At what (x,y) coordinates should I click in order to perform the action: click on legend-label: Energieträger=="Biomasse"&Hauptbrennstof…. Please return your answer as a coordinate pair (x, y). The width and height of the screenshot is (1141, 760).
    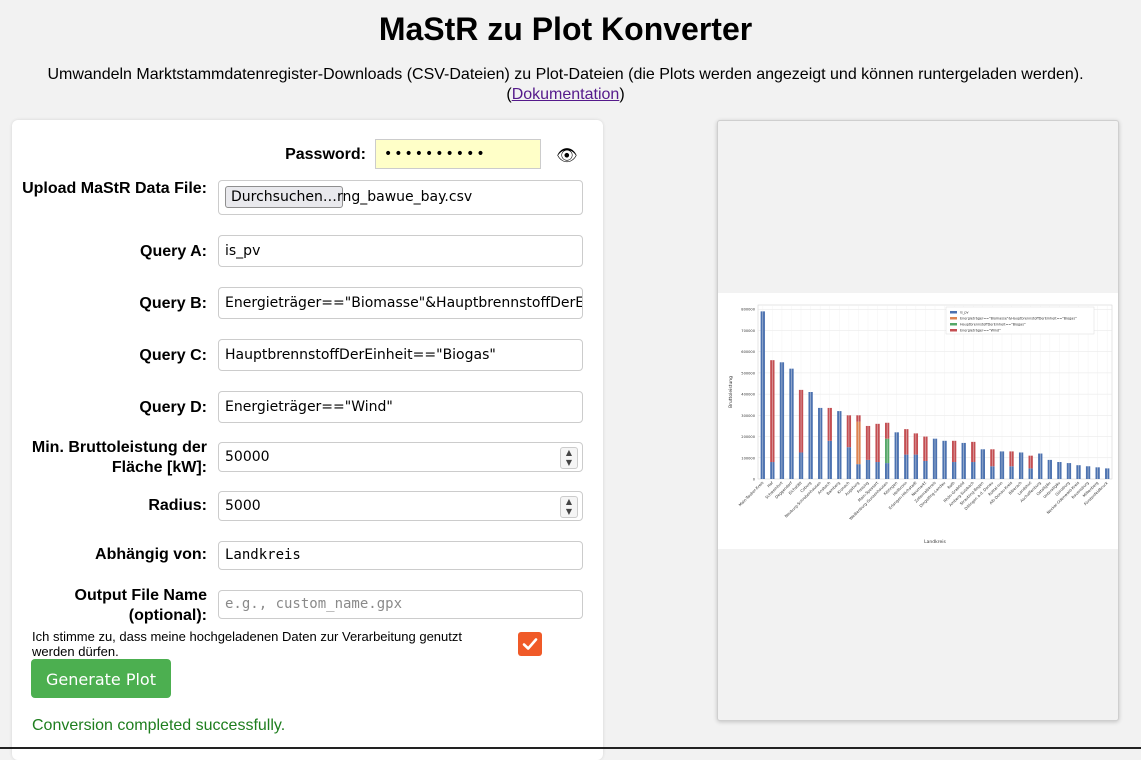
    Looking at the image, I should click on (1018, 319).